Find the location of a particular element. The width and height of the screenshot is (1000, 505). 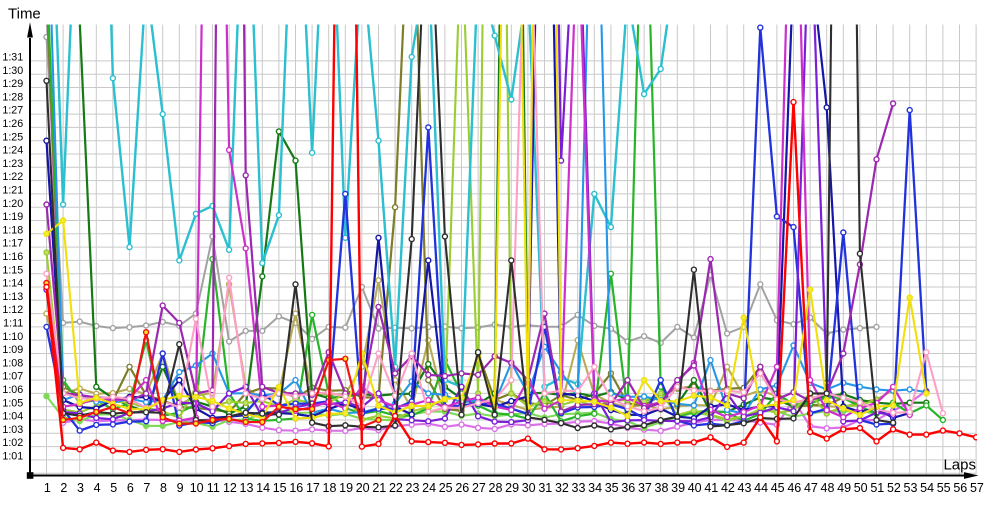

svg-text: 18 is located at coordinates (330, 488).